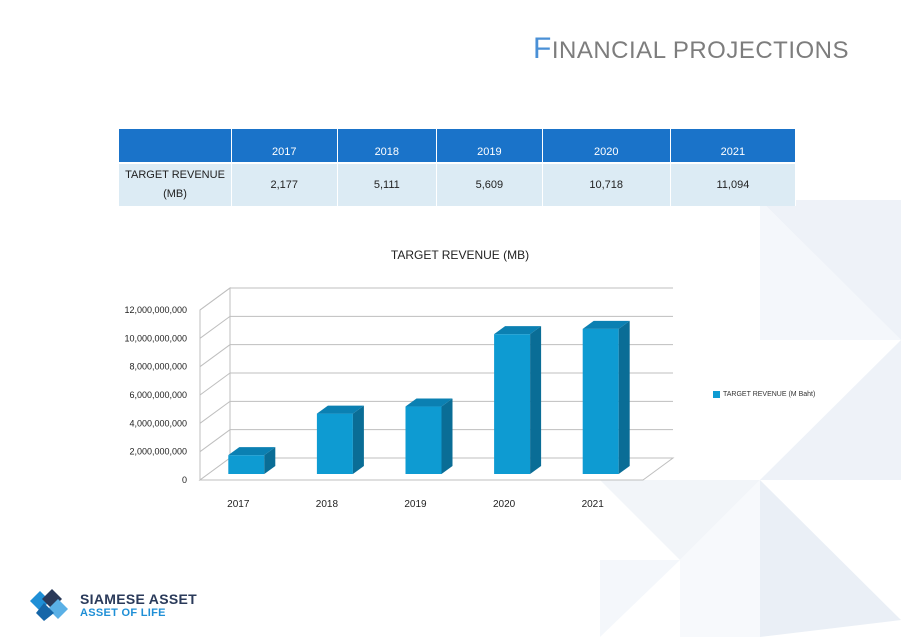 Image resolution: width=901 pixels, height=637 pixels. What do you see at coordinates (175, 175) in the screenshot?
I see `row-label-line1: TARGET REVENUE` at bounding box center [175, 175].